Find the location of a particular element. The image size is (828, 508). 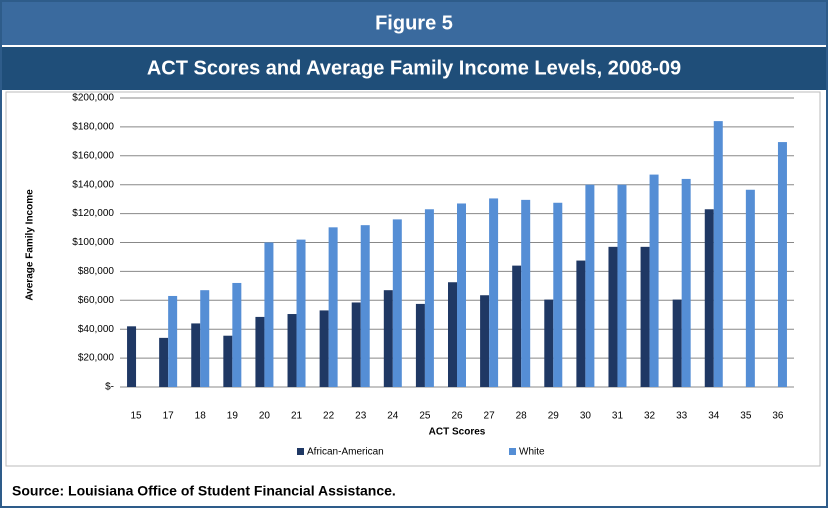

header: Figure 5 is located at coordinates (414, 23).